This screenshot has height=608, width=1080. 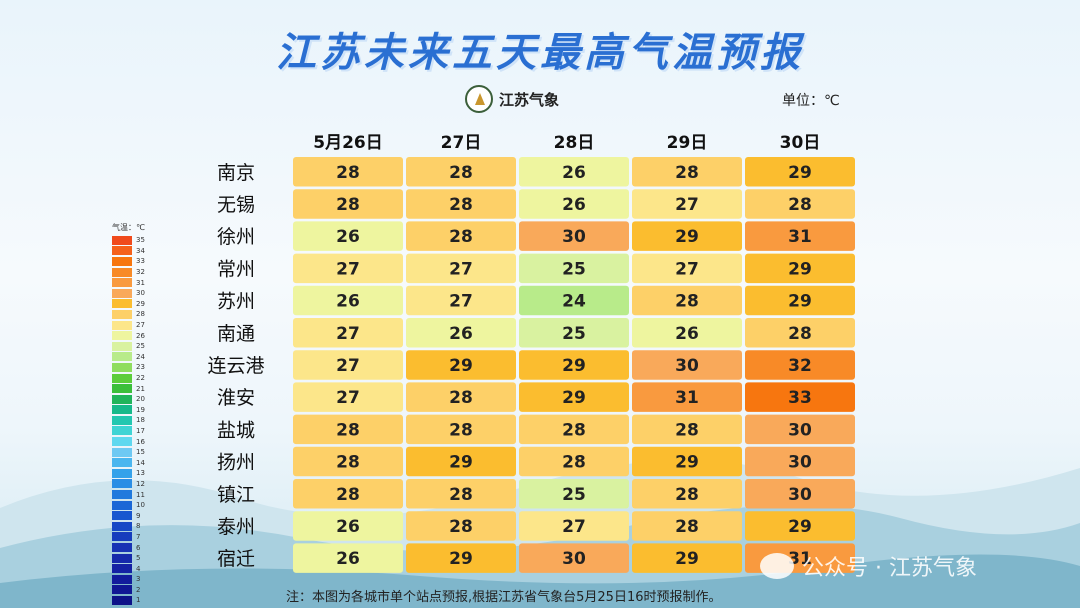 I want to click on row-header: 连云港, so click(x=235, y=366).